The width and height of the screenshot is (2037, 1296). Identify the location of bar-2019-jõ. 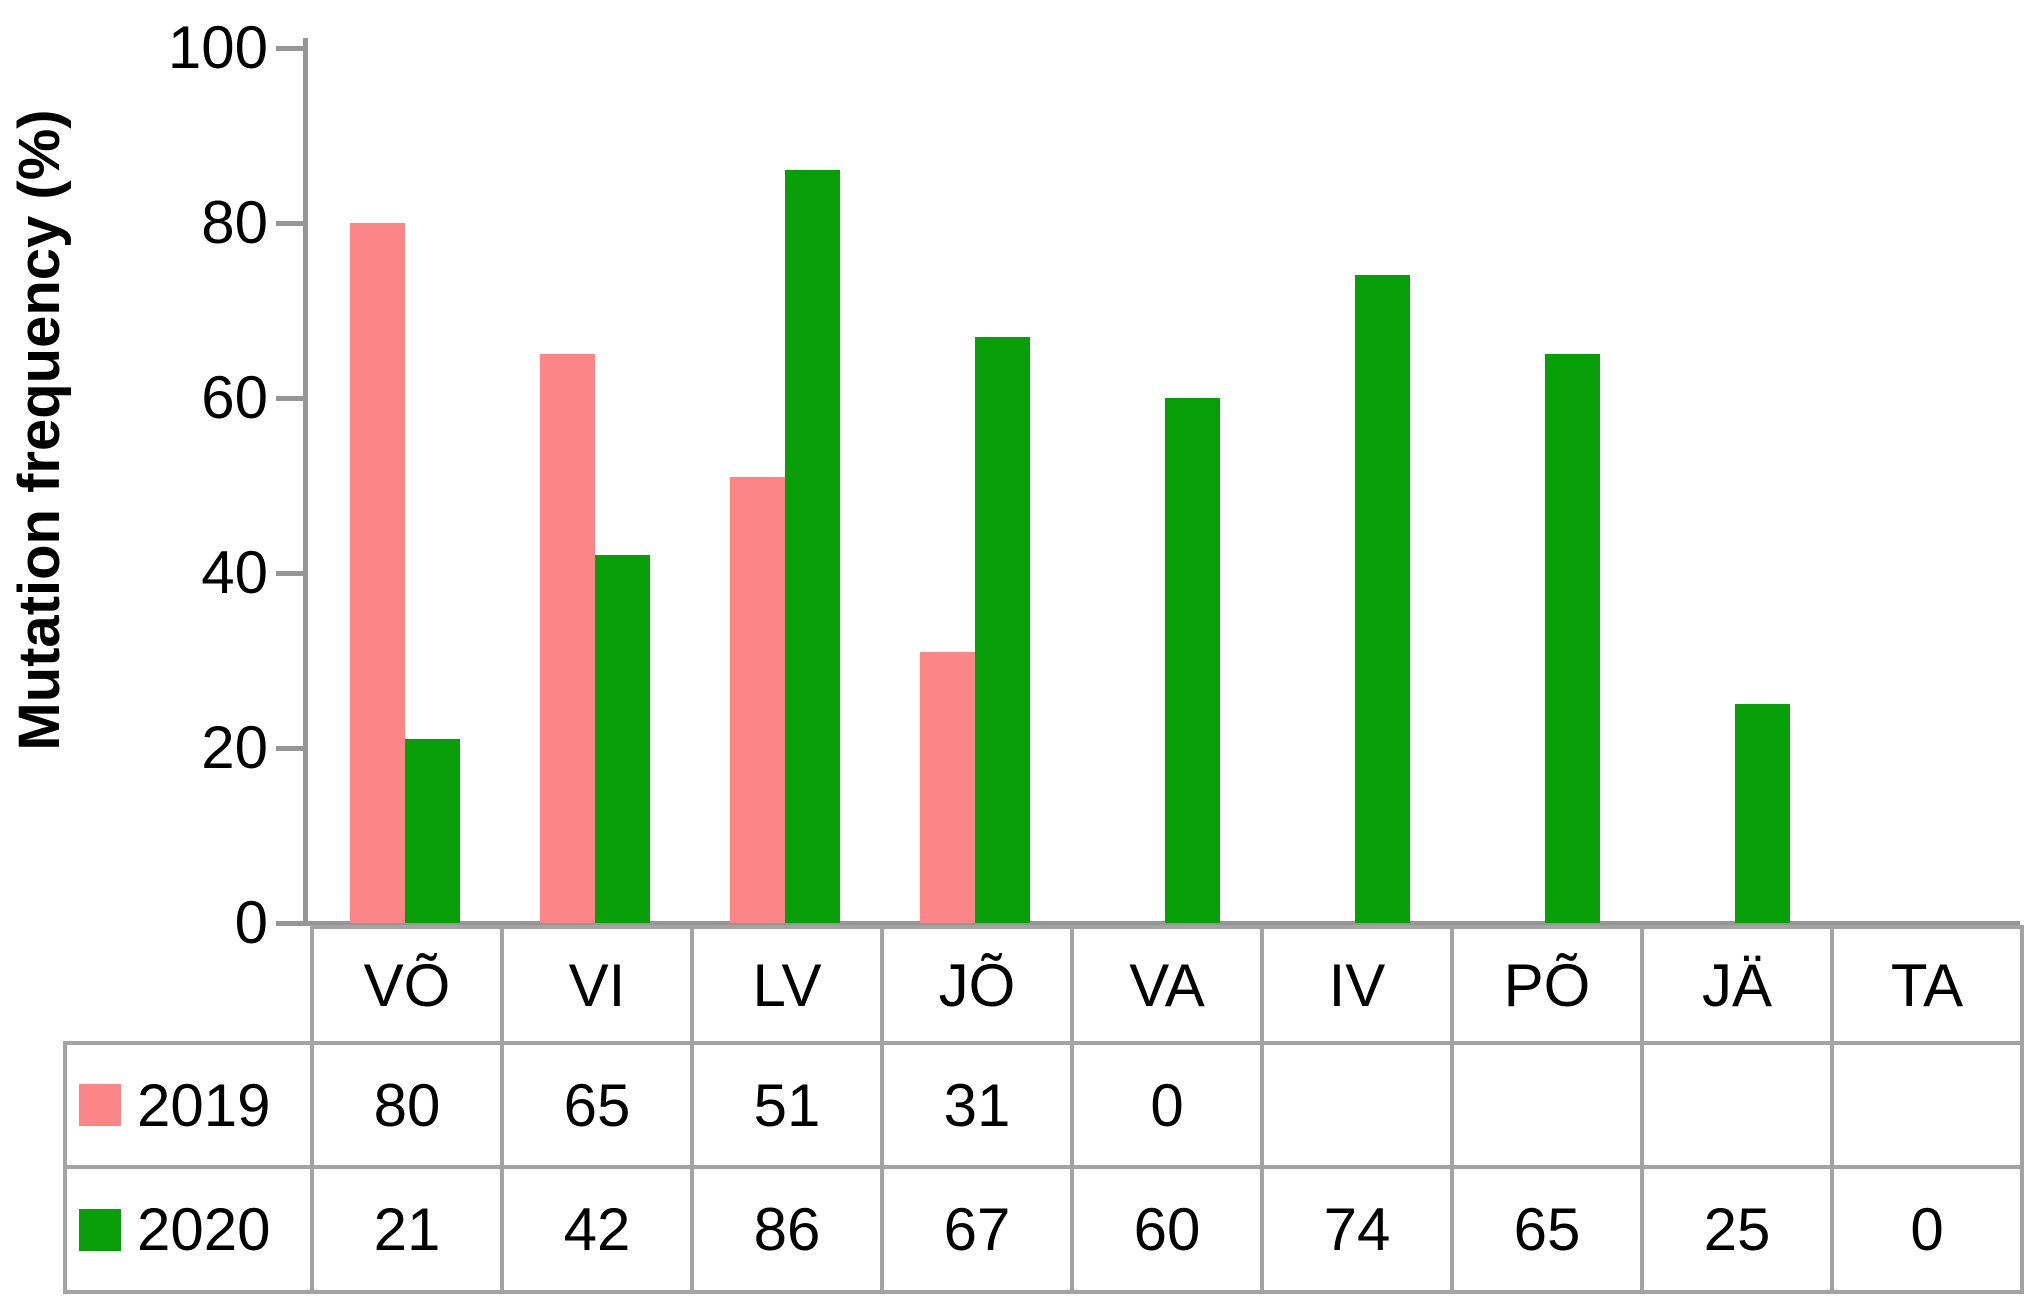
(947, 787).